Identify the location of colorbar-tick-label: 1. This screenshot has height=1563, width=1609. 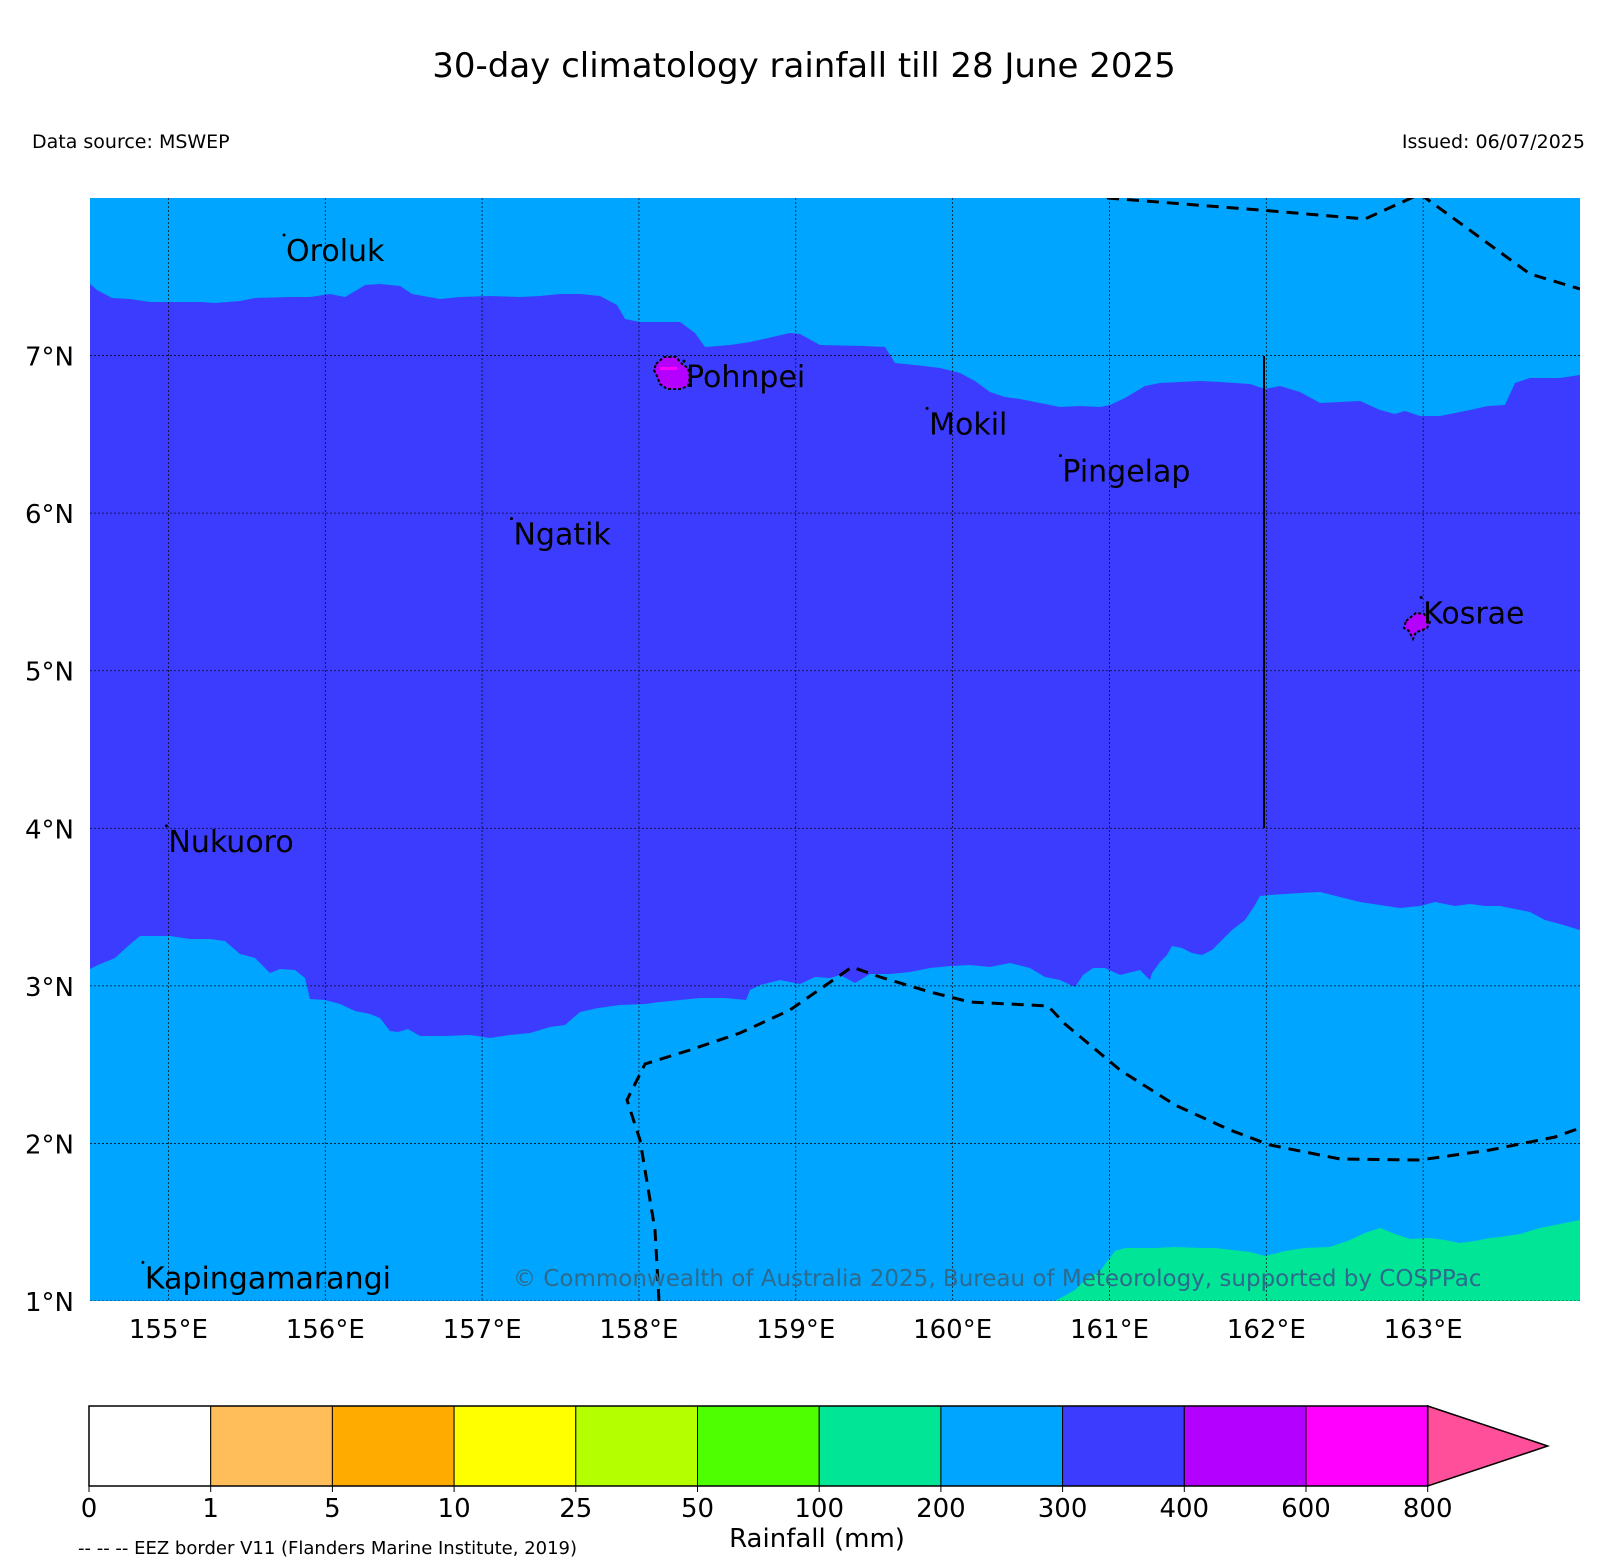
(210, 1509).